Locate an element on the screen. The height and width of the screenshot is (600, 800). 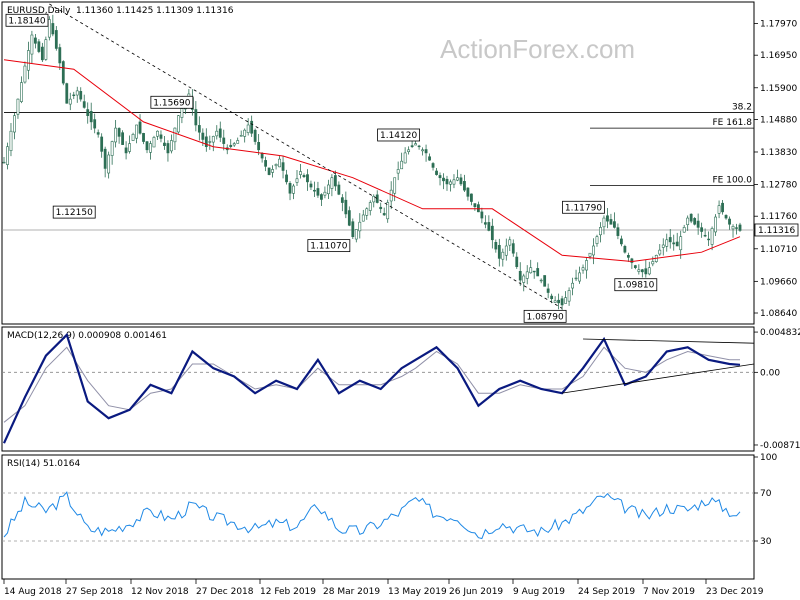
watermark: ActionForex.com is located at coordinates (537, 49).